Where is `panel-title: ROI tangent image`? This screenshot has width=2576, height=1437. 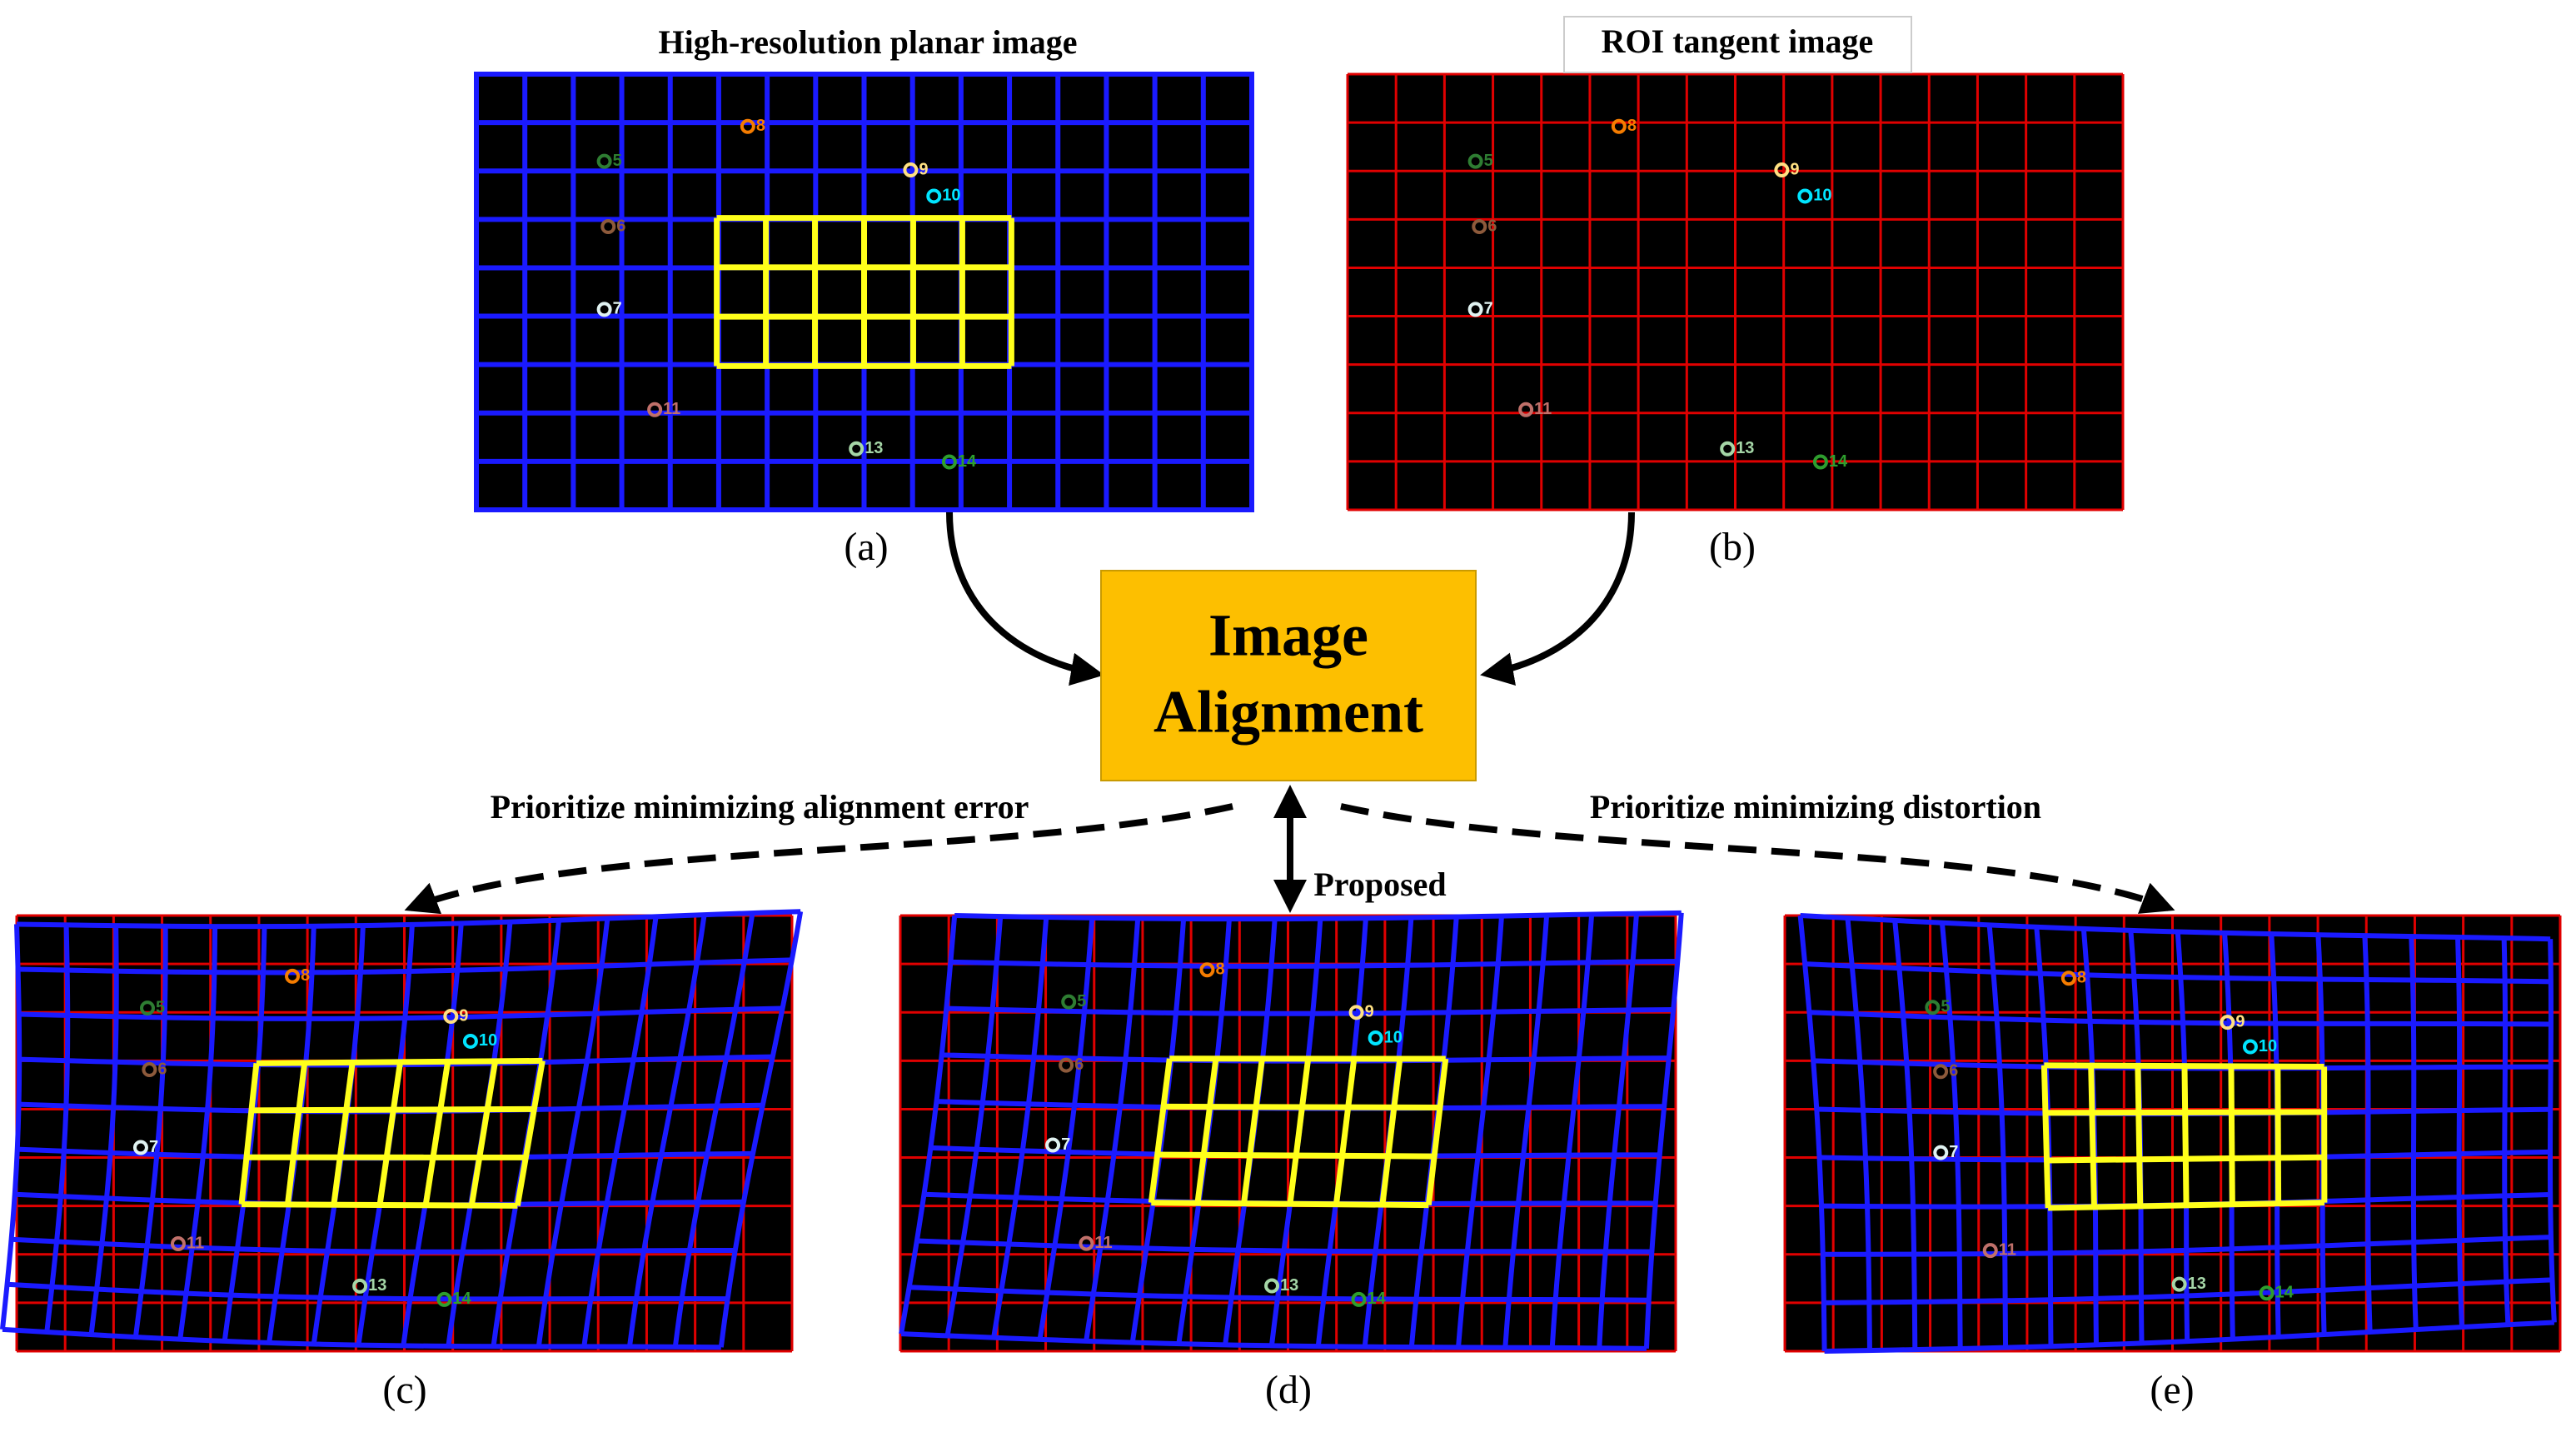 panel-title: ROI tangent image is located at coordinates (1738, 41).